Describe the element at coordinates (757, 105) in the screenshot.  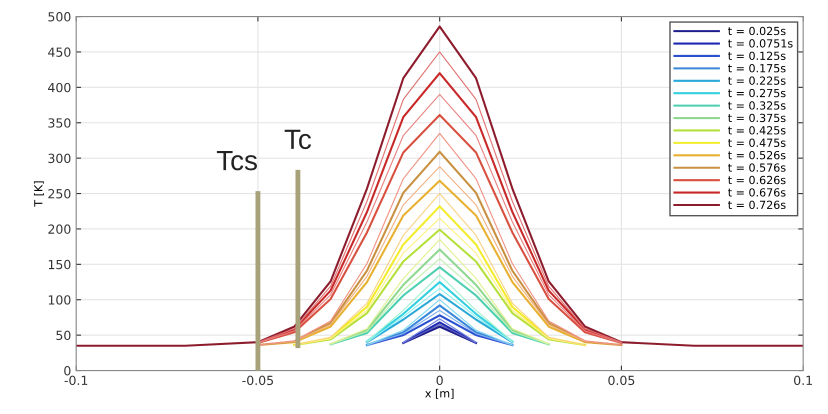
I see `legend-label: t = 0.325s` at that location.